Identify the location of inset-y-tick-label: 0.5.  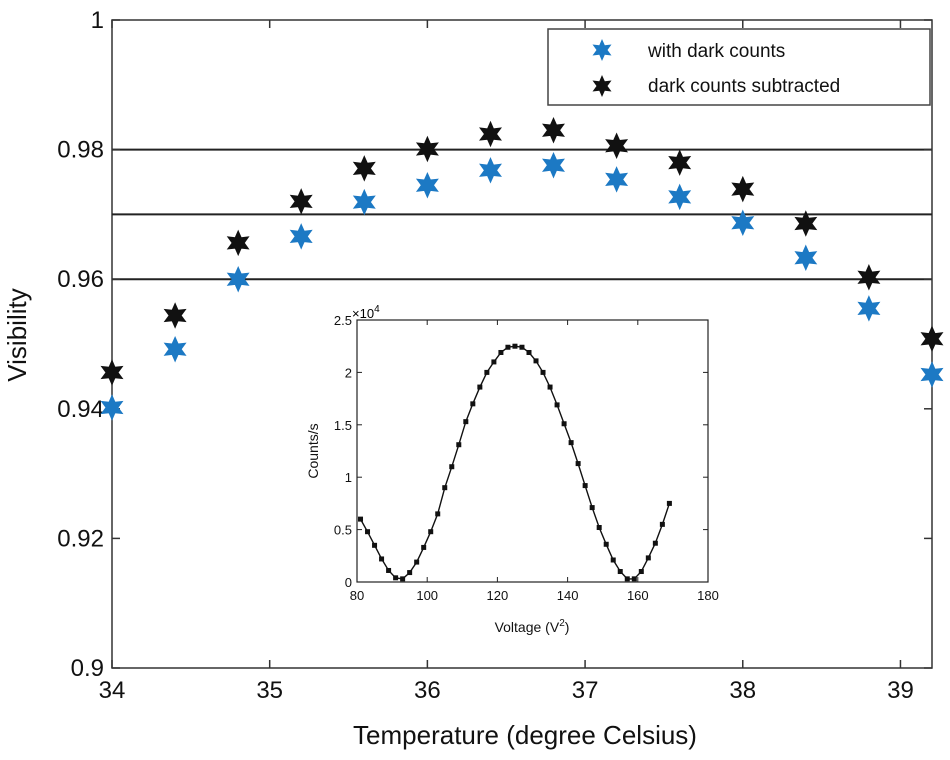
(343, 530).